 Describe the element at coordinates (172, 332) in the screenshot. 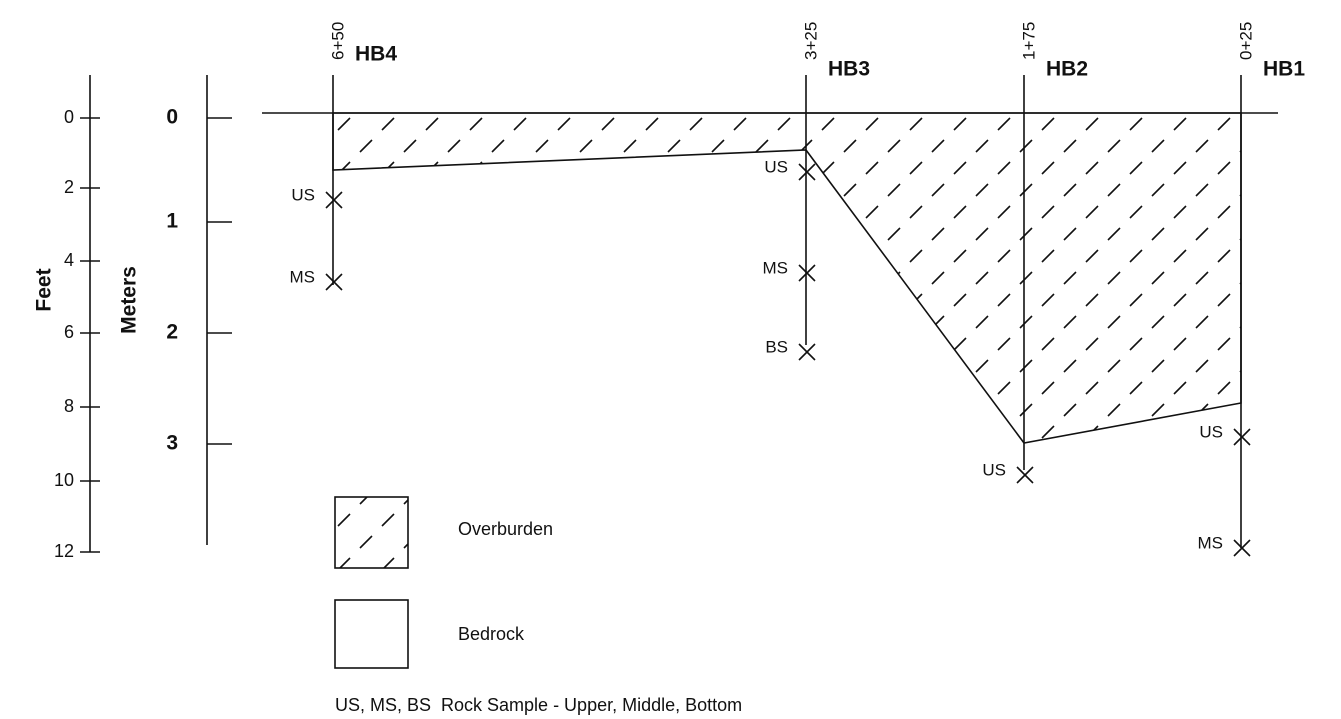

I see `meters-tick-label: 2` at that location.